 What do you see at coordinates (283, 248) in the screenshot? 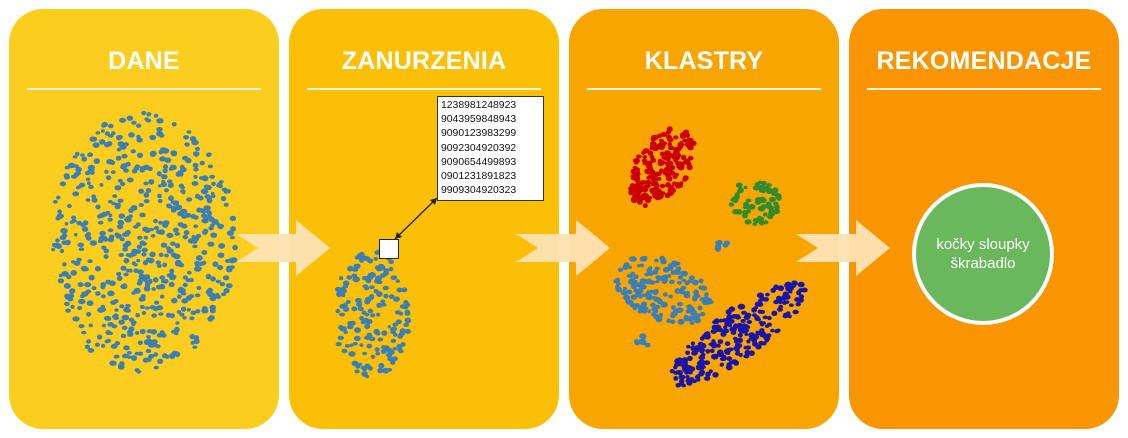
I see `flow-arrow-icon` at bounding box center [283, 248].